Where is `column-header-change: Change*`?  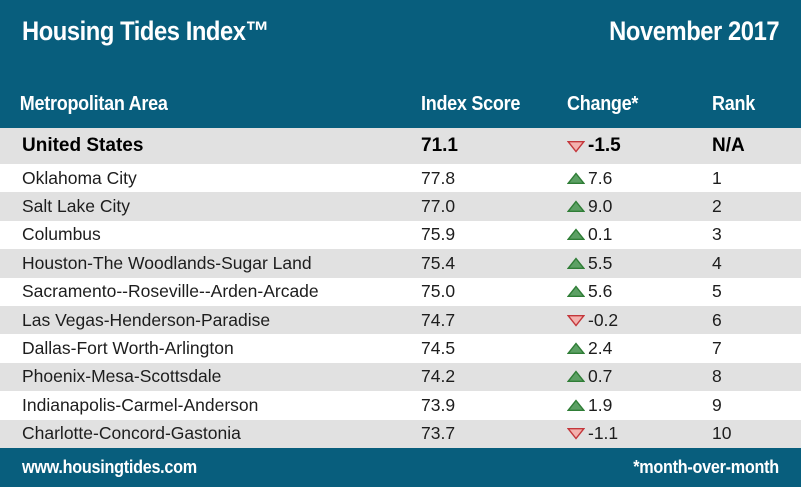 column-header-change: Change* is located at coordinates (603, 104).